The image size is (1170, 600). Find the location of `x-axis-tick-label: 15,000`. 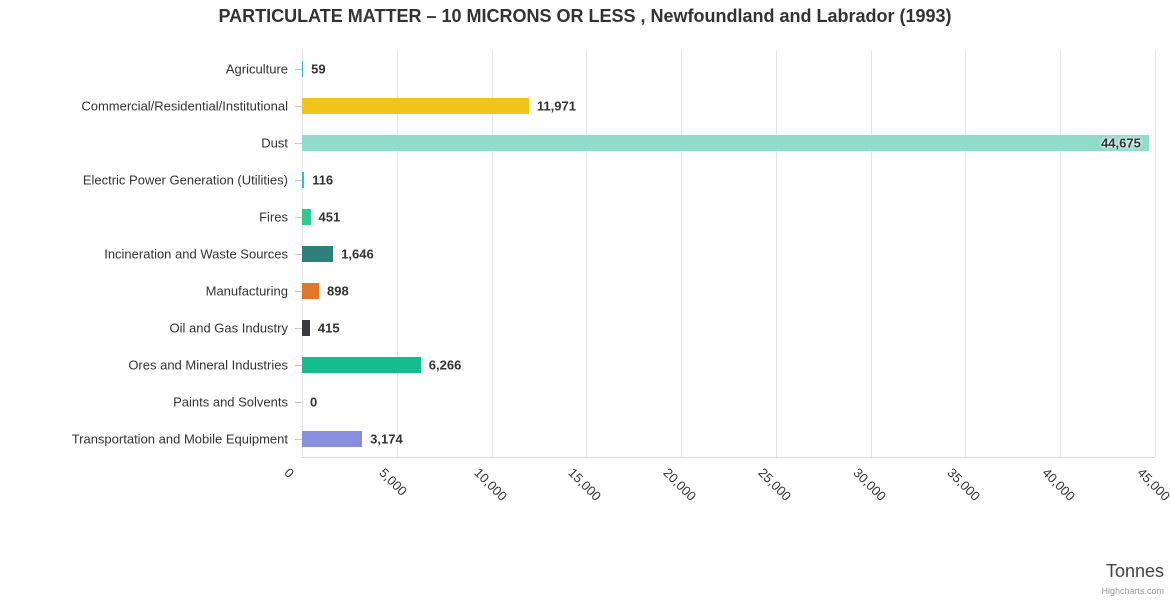

x-axis-tick-label: 15,000 is located at coordinates (585, 484).